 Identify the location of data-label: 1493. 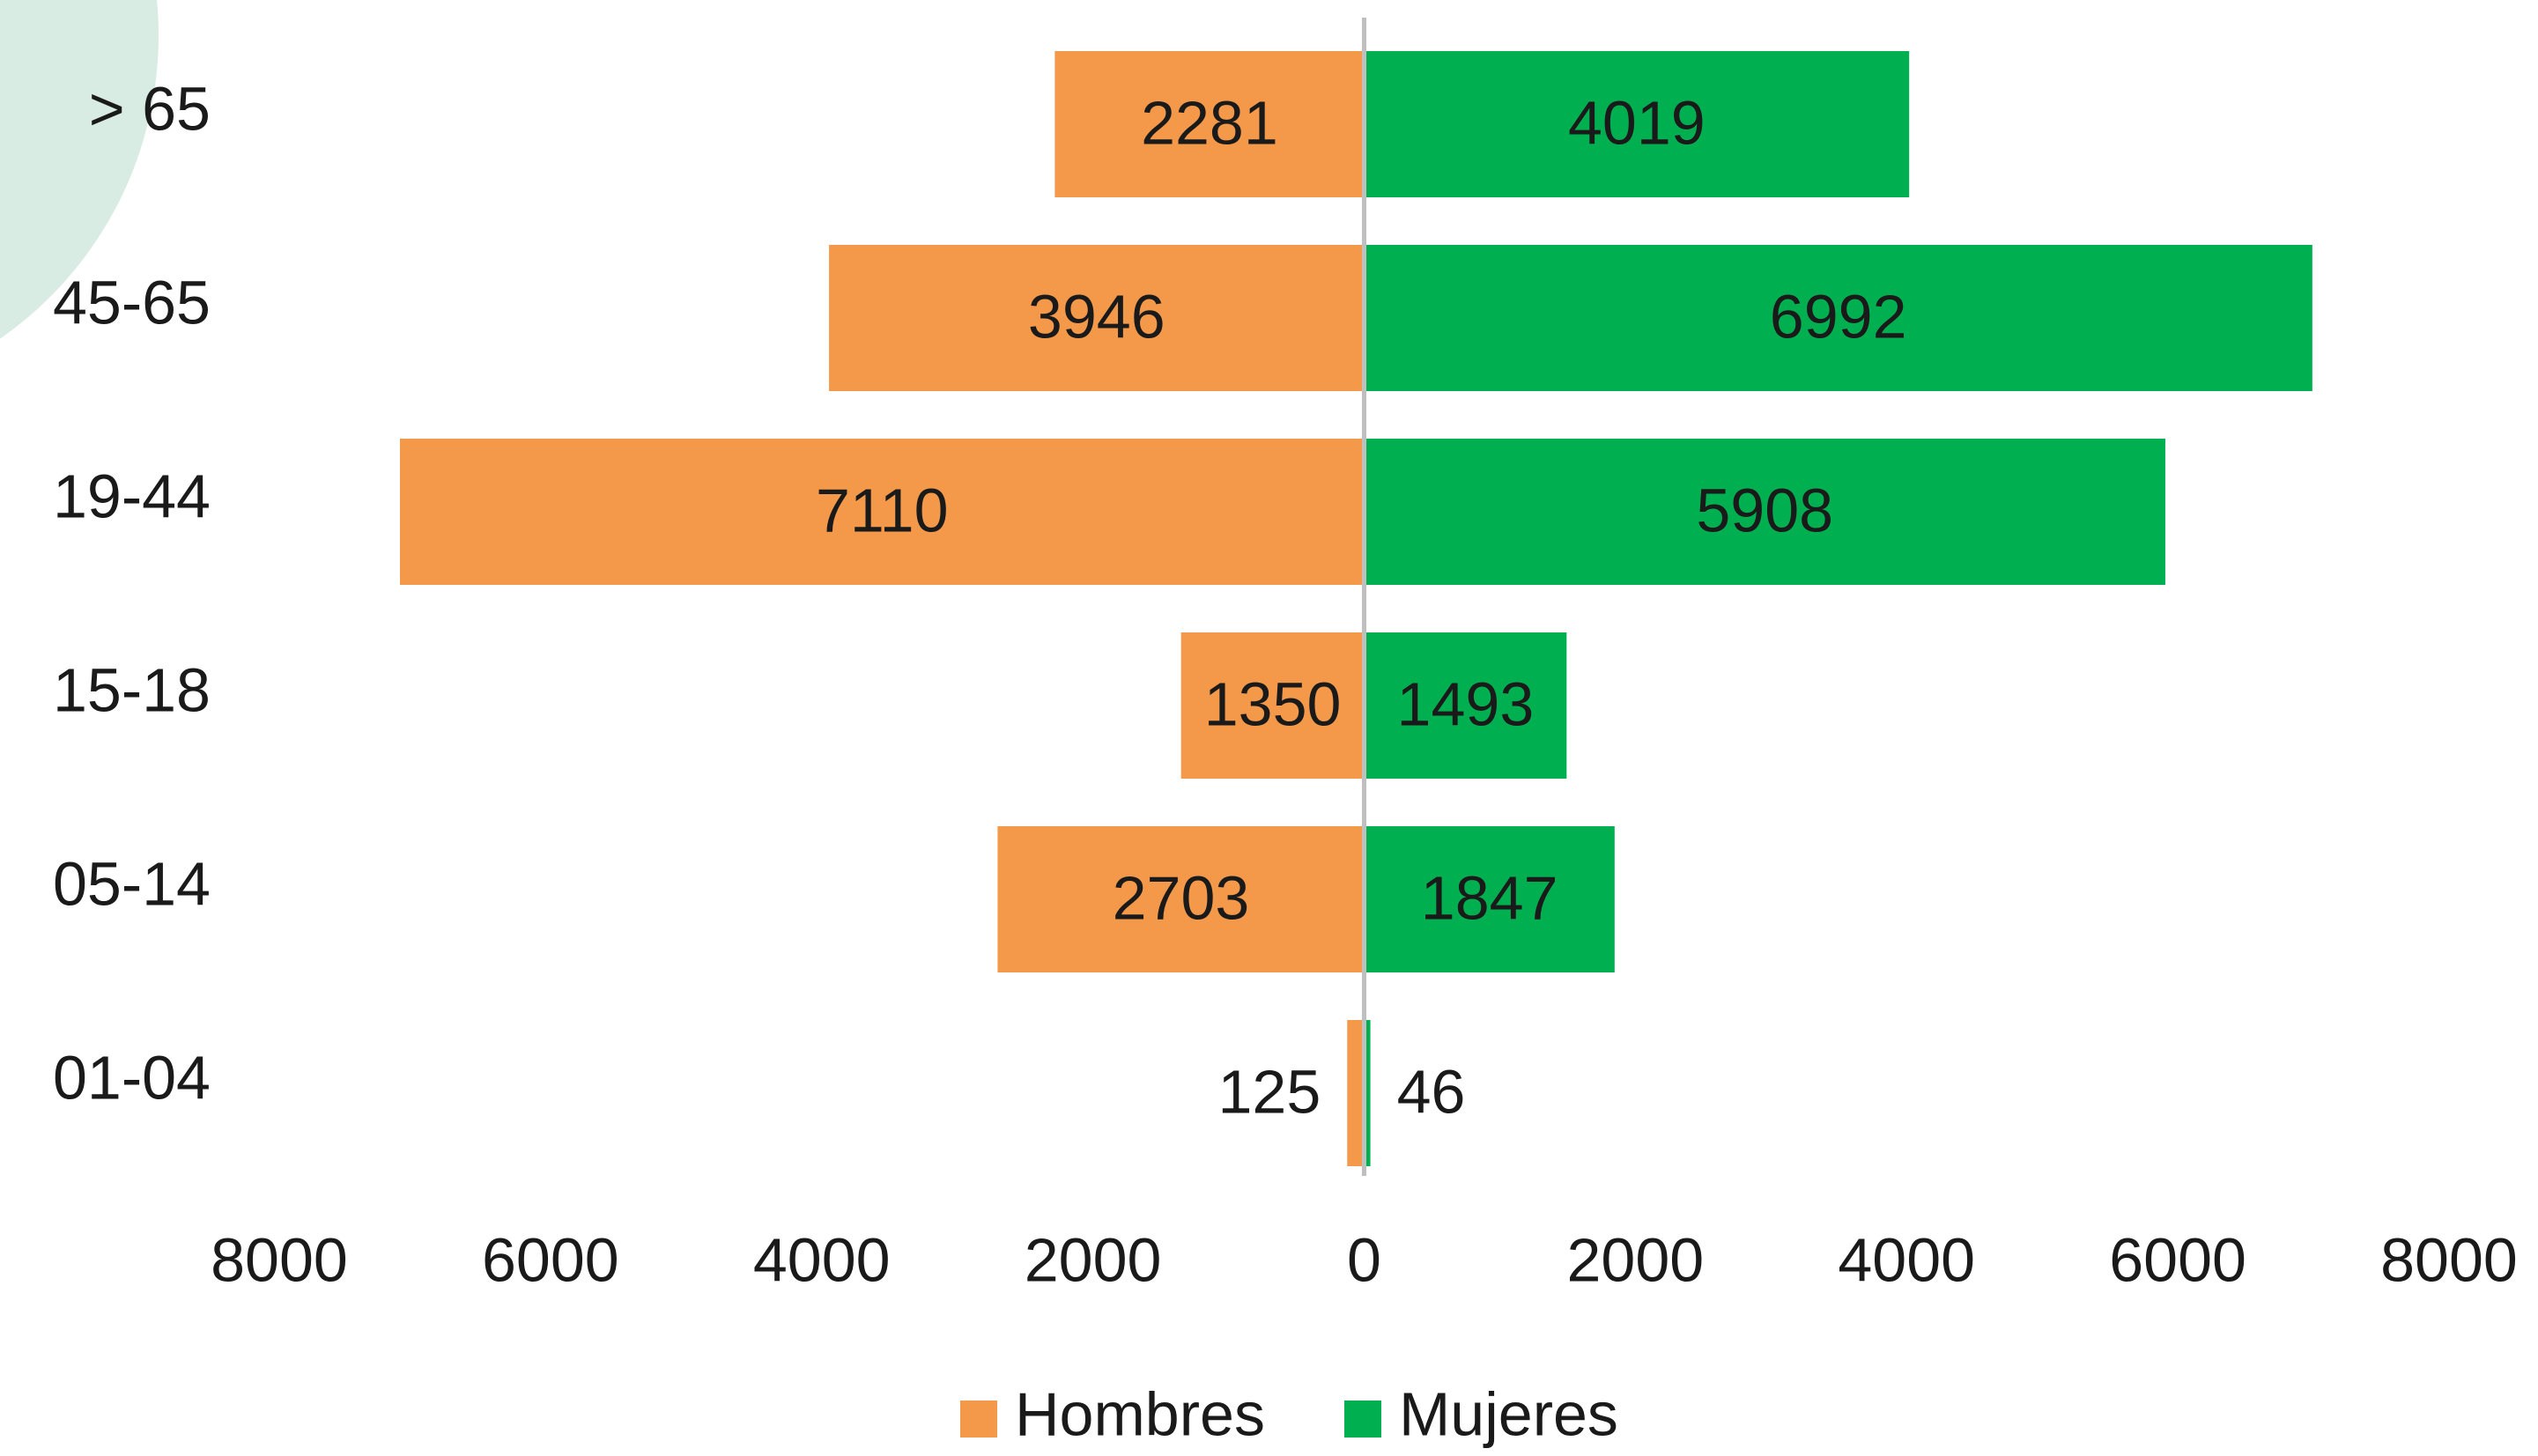
(1466, 703).